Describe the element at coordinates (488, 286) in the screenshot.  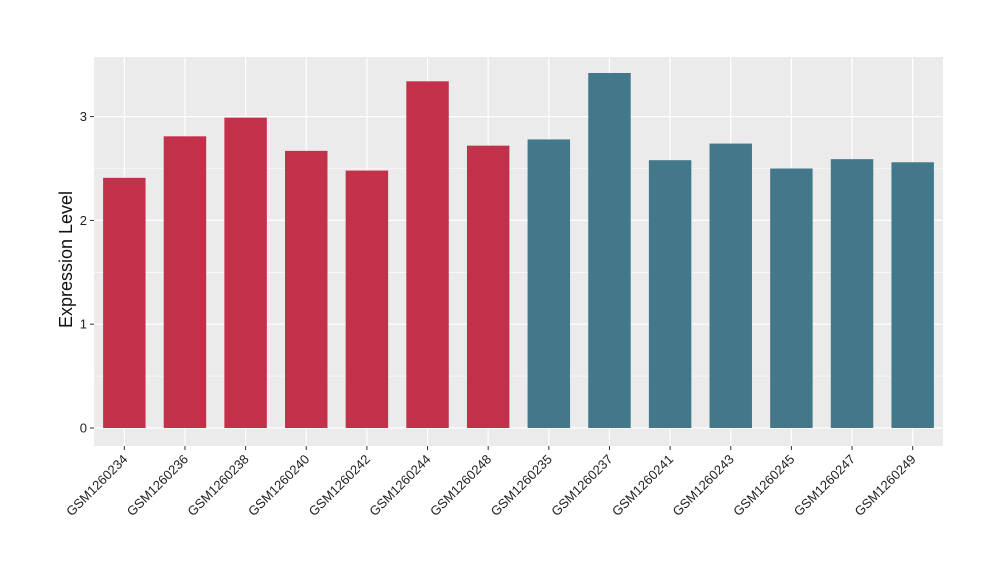
I see `bar-gsm1260248` at that location.